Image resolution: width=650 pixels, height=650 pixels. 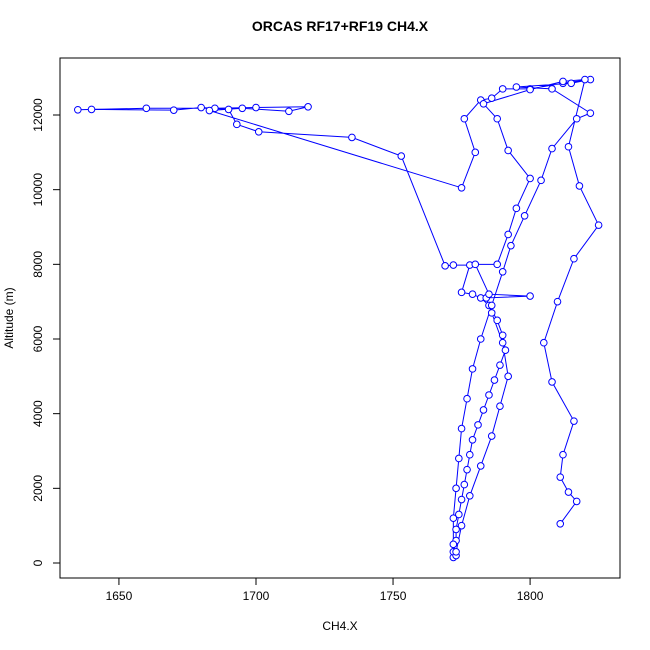 What do you see at coordinates (256, 596) in the screenshot?
I see `x-tick-label: 1700` at bounding box center [256, 596].